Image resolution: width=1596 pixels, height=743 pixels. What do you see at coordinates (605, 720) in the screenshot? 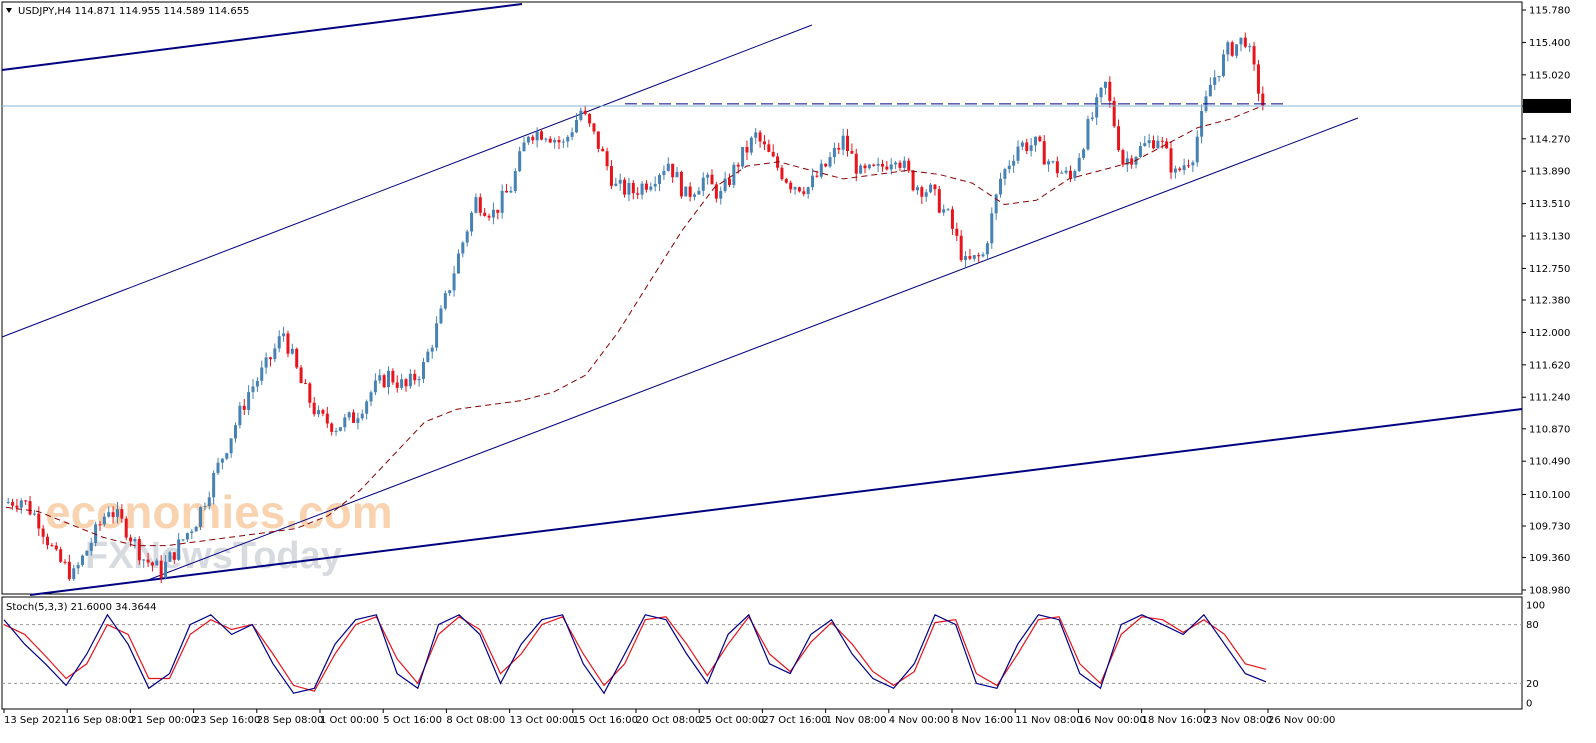
I see `time-tick-label: 15 Oct 16:00` at bounding box center [605, 720].